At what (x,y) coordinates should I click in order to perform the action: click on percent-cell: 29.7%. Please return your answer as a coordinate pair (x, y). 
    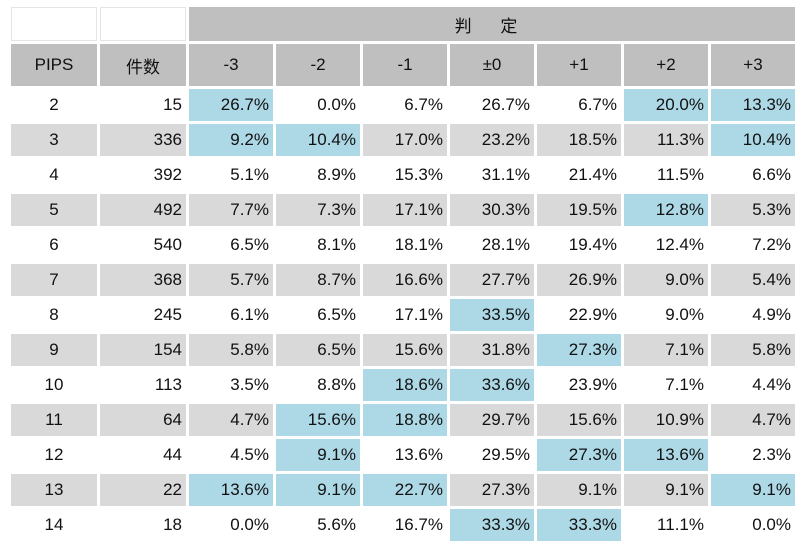
    Looking at the image, I should click on (492, 420).